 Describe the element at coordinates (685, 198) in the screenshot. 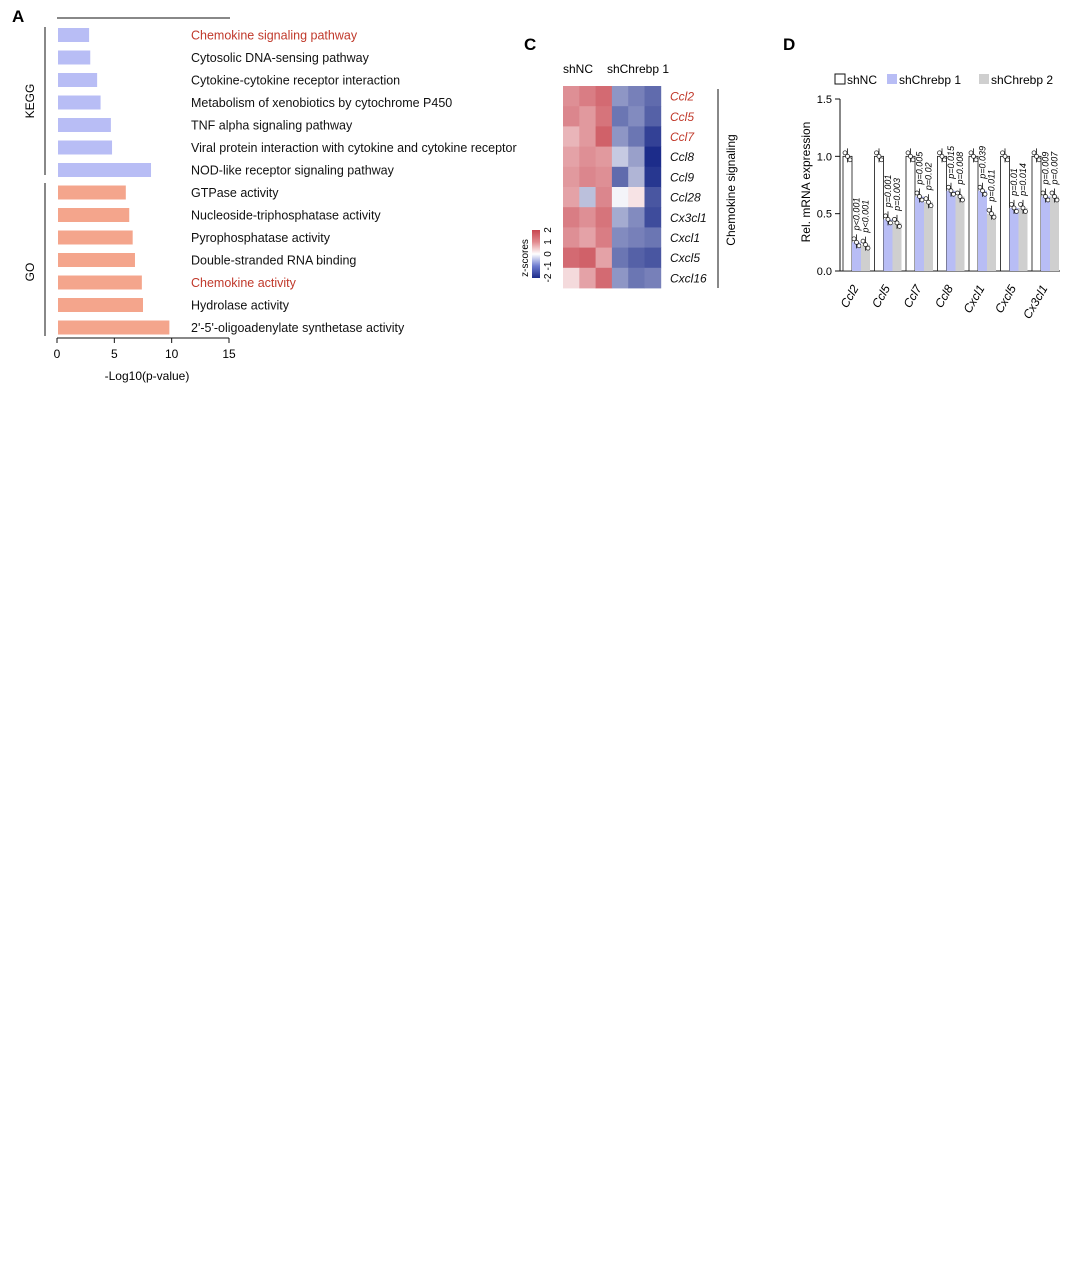

I see `heatmap-row-label: Ccl28` at that location.